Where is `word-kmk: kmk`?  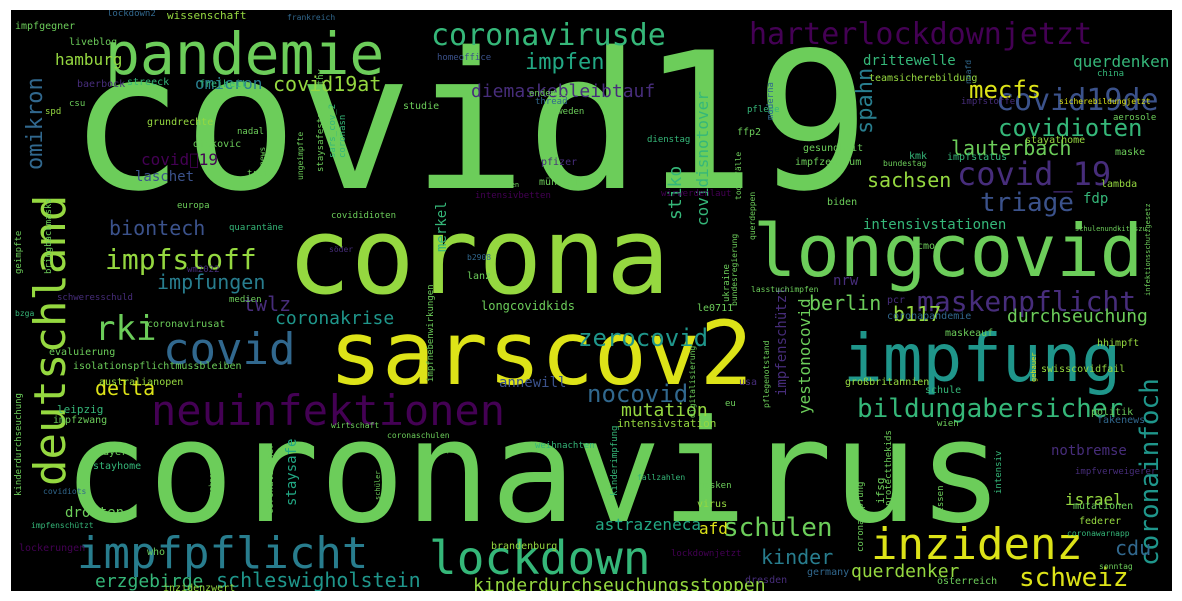
word-kmk: kmk is located at coordinates (918, 156).